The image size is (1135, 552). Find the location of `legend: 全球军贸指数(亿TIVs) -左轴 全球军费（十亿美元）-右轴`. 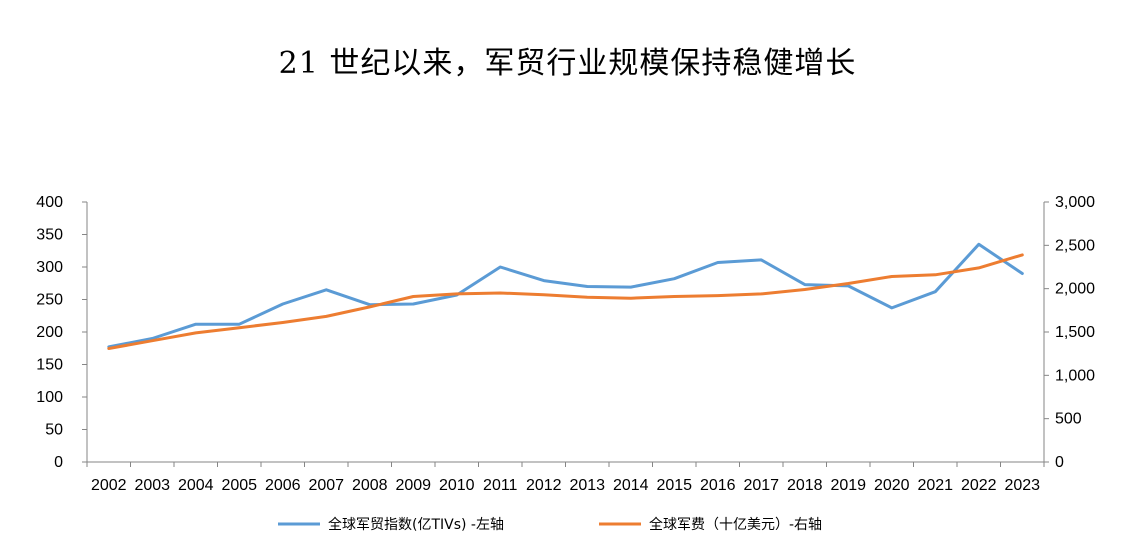

legend: 全球军贸指数(亿TIVs) -左轴 全球军费（十亿美元）-右轴 is located at coordinates (550, 524).